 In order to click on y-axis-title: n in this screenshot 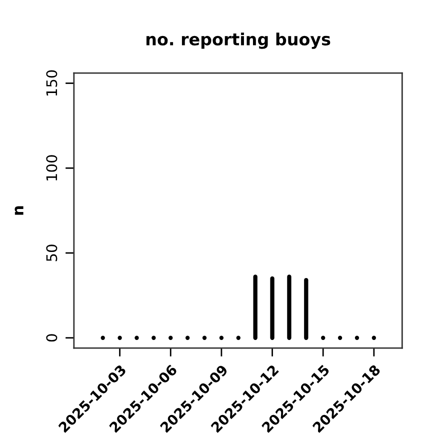, I will do `click(19, 210)`.